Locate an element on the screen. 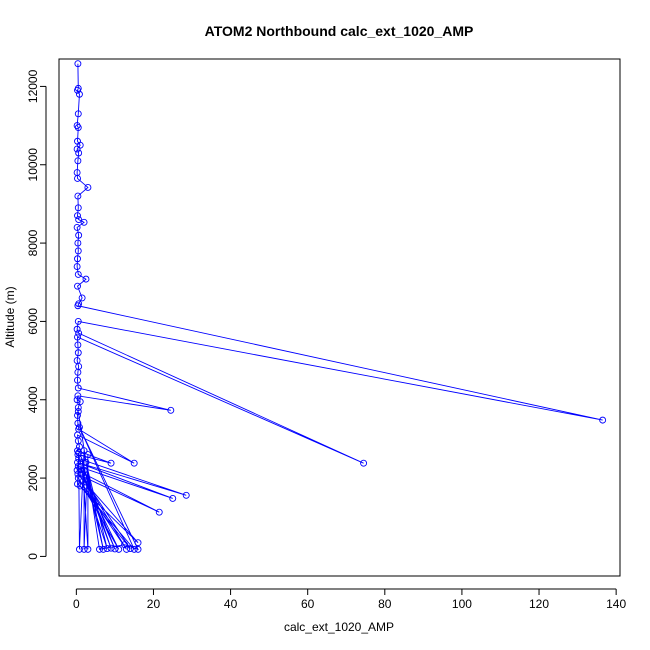 Image resolution: width=650 pixels, height=650 pixels. y-tick-label: 4000 is located at coordinates (33, 399).